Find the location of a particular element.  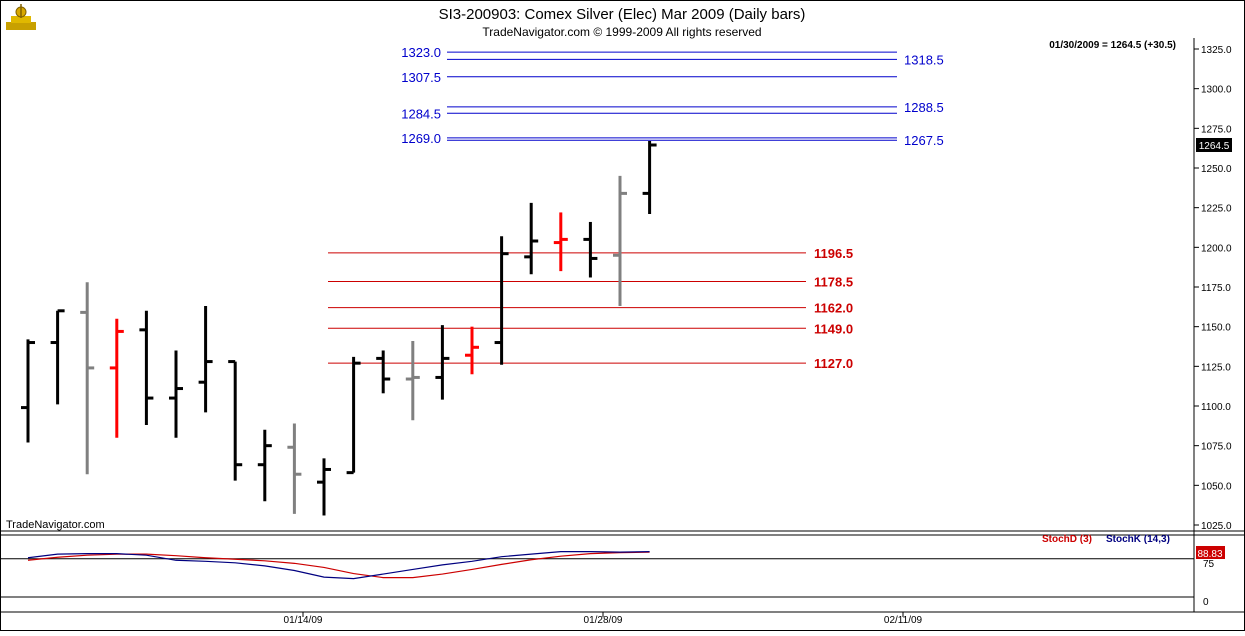

stoch-last-tag: 88.83 is located at coordinates (1210, 553).